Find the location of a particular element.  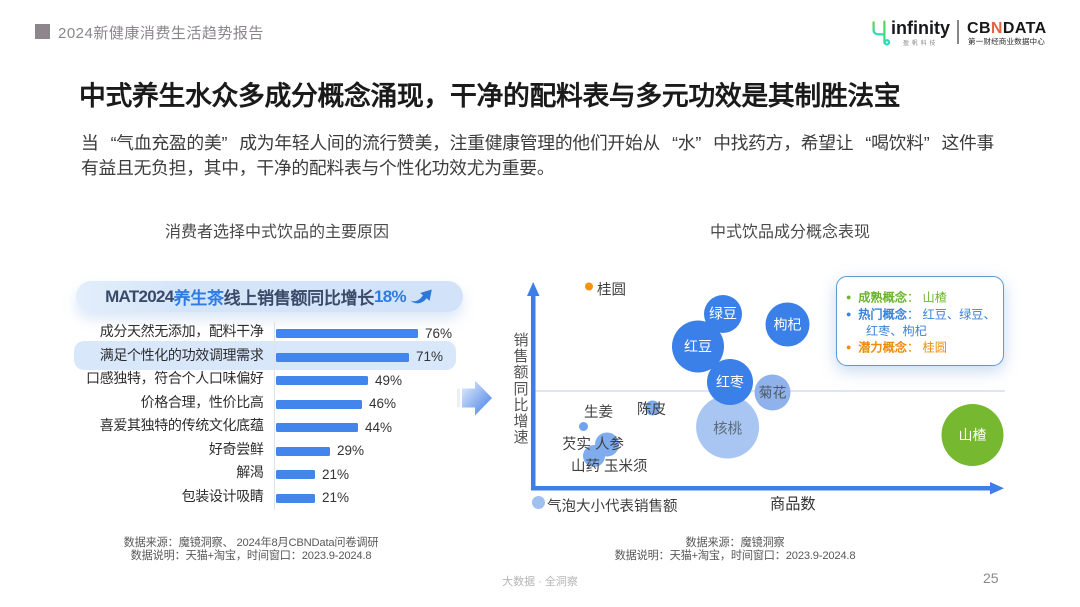

svg-text: 绿豆 is located at coordinates (723, 314).